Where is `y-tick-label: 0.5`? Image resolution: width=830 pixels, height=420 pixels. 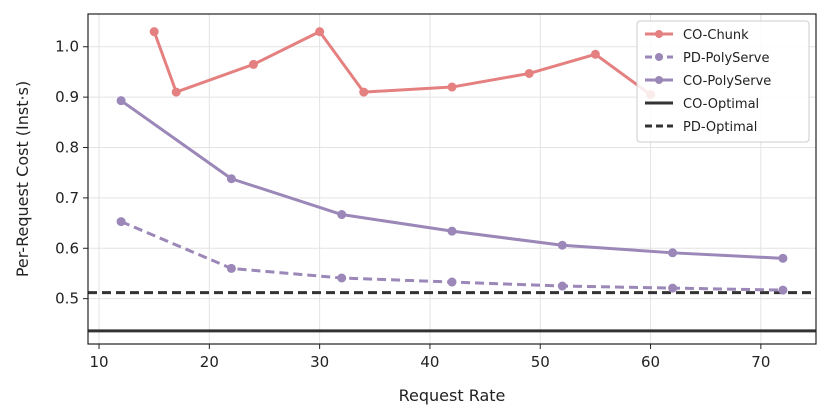 y-tick-label: 0.5 is located at coordinates (67, 299).